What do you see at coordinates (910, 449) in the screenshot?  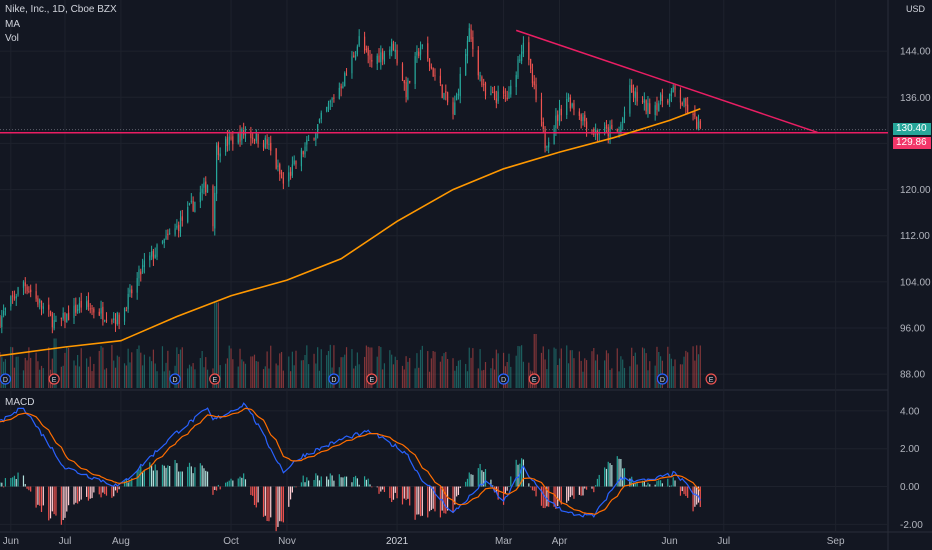 I see `macd-tick-label: 2.00` at bounding box center [910, 449].